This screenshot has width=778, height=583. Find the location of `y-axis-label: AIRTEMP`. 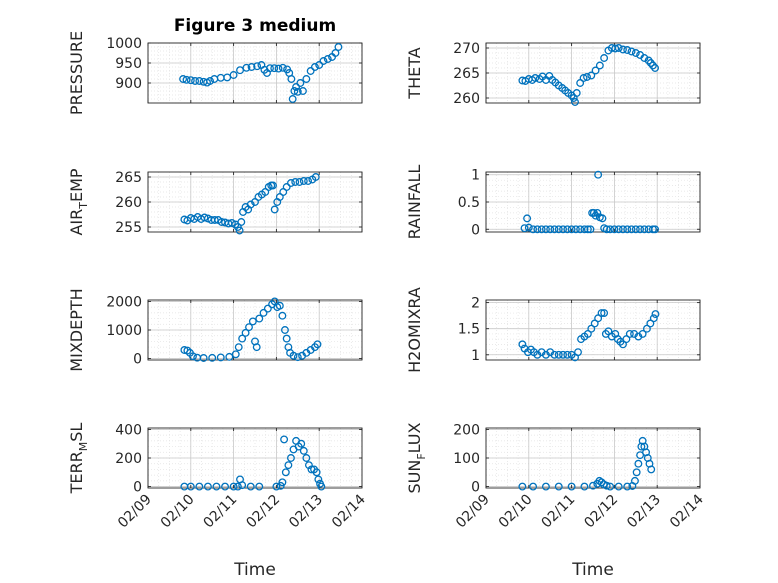

y-axis-label: AIRTEMP is located at coordinates (78, 201).